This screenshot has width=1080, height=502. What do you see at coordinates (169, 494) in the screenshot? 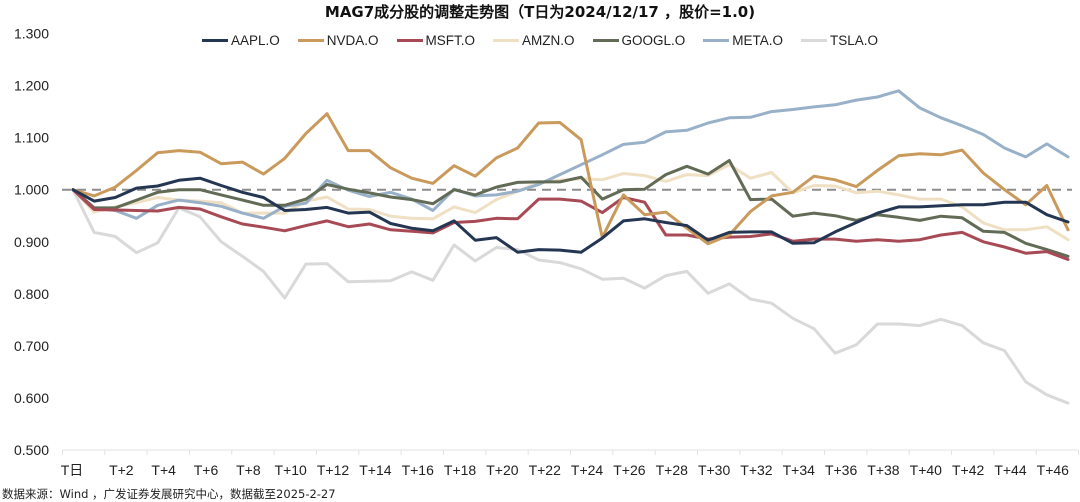
I see `source-note: 数据来源：Wind ，广发证券发展研究中心，数据截至2025-2-27` at bounding box center [169, 494].